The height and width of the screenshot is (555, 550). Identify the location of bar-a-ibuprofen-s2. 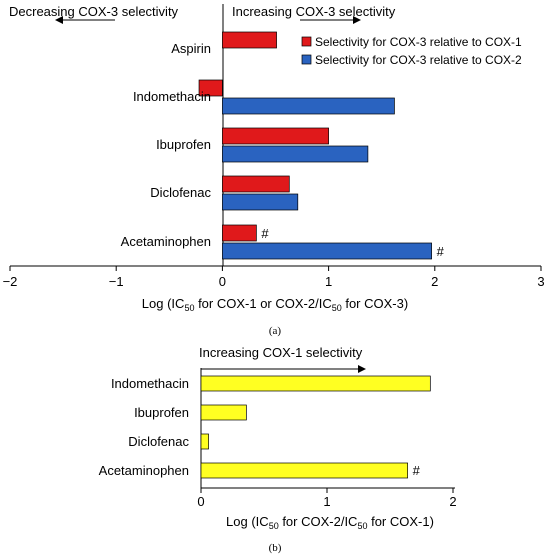
(295, 154).